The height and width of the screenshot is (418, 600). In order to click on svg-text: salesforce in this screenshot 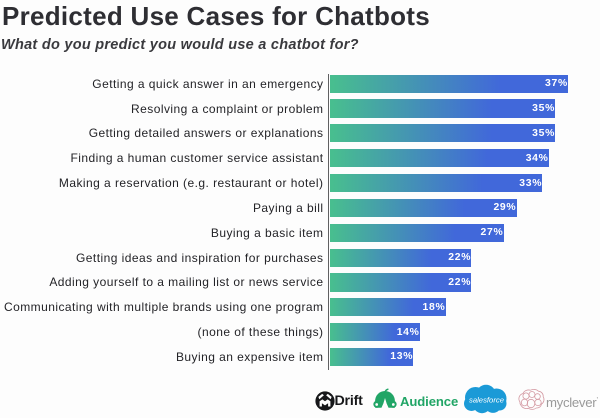, I will do `click(486, 400)`.